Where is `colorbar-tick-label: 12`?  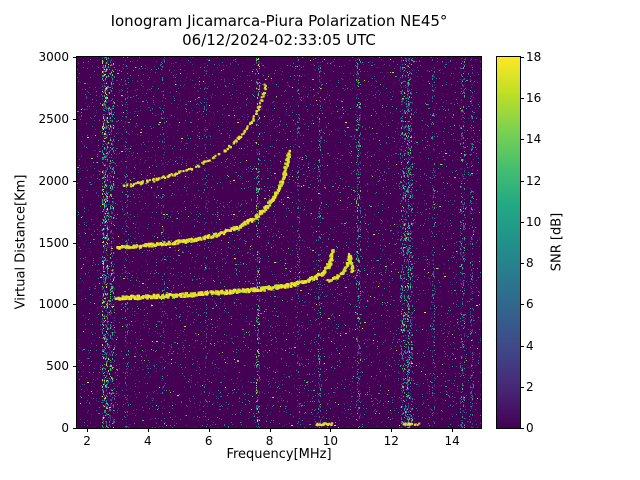
colorbar-tick-label: 12 is located at coordinates (534, 180).